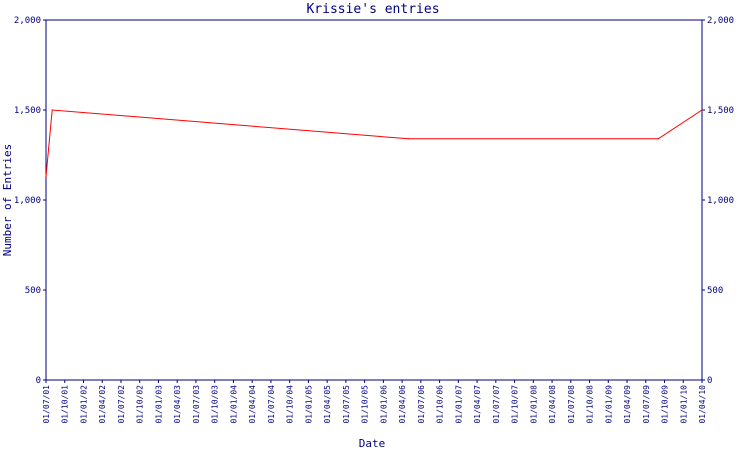 This screenshot has height=455, width=750. I want to click on x-tick-label: 01/04/08, so click(552, 404).